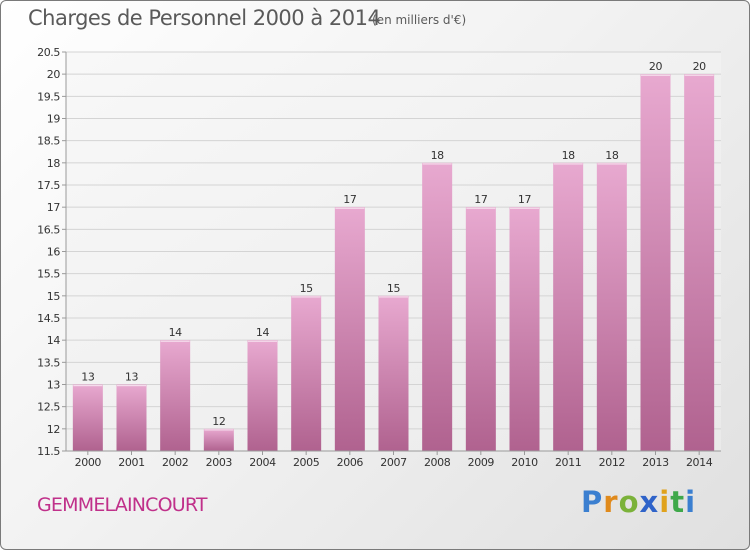  I want to click on x-tick-label: 2004, so click(262, 462).